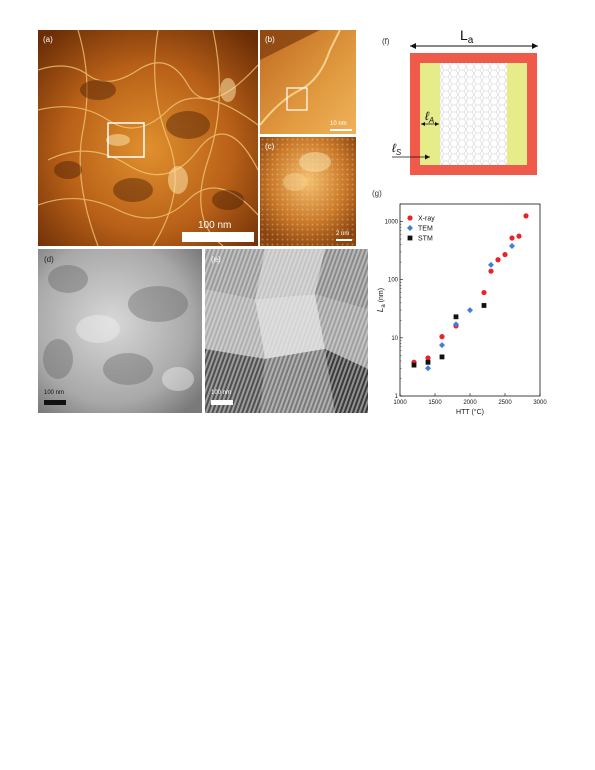  What do you see at coordinates (471, 40) in the screenshot?
I see `la-label-sub: a` at bounding box center [471, 40].